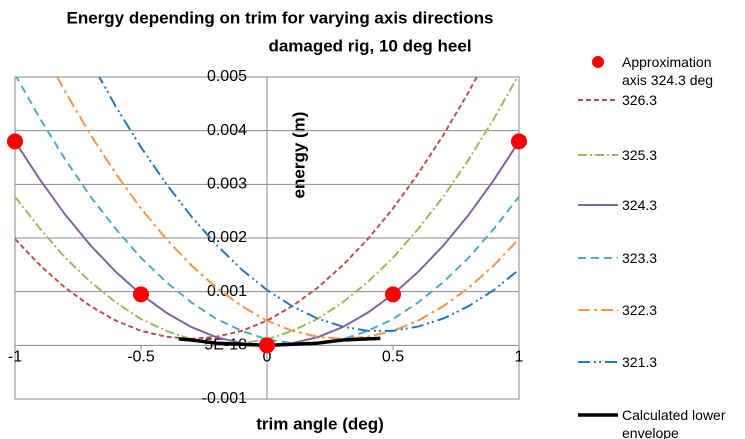  Describe the element at coordinates (393, 357) in the screenshot. I see `x-tick-label: 0.5` at that location.